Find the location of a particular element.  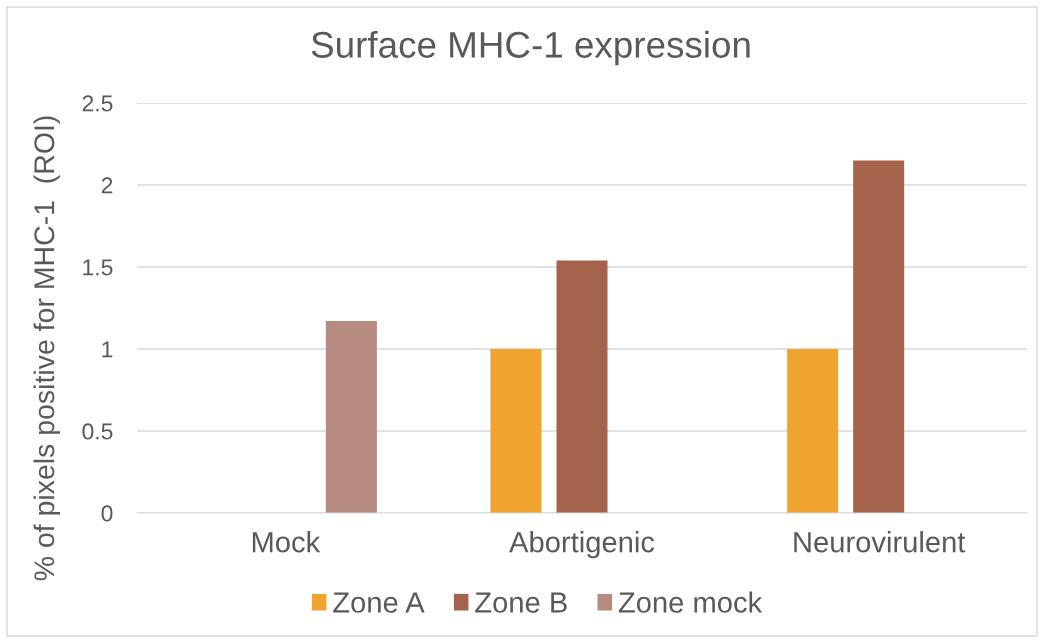

x-tick-label: Abortigenic is located at coordinates (582, 545).